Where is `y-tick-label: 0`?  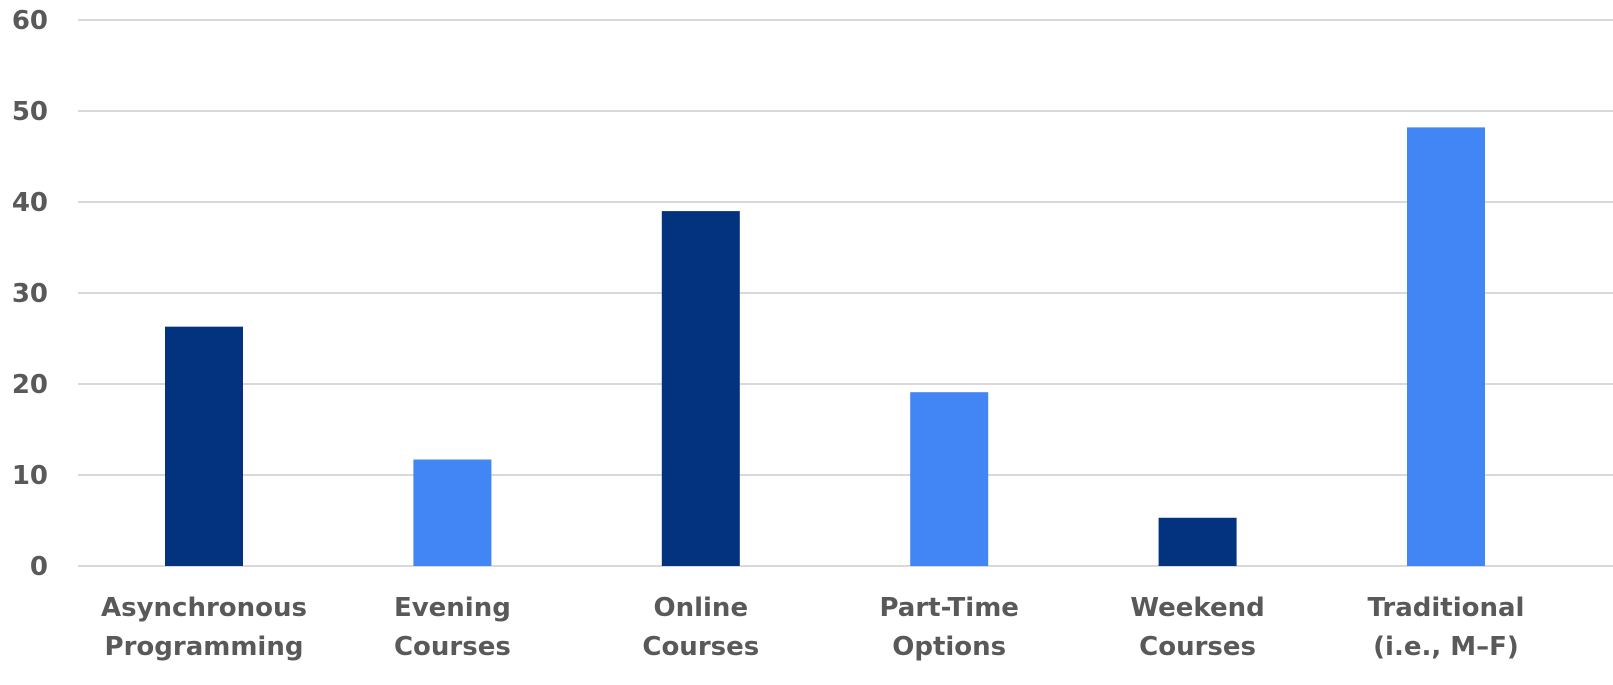
y-tick-label: 0 is located at coordinates (39, 567).